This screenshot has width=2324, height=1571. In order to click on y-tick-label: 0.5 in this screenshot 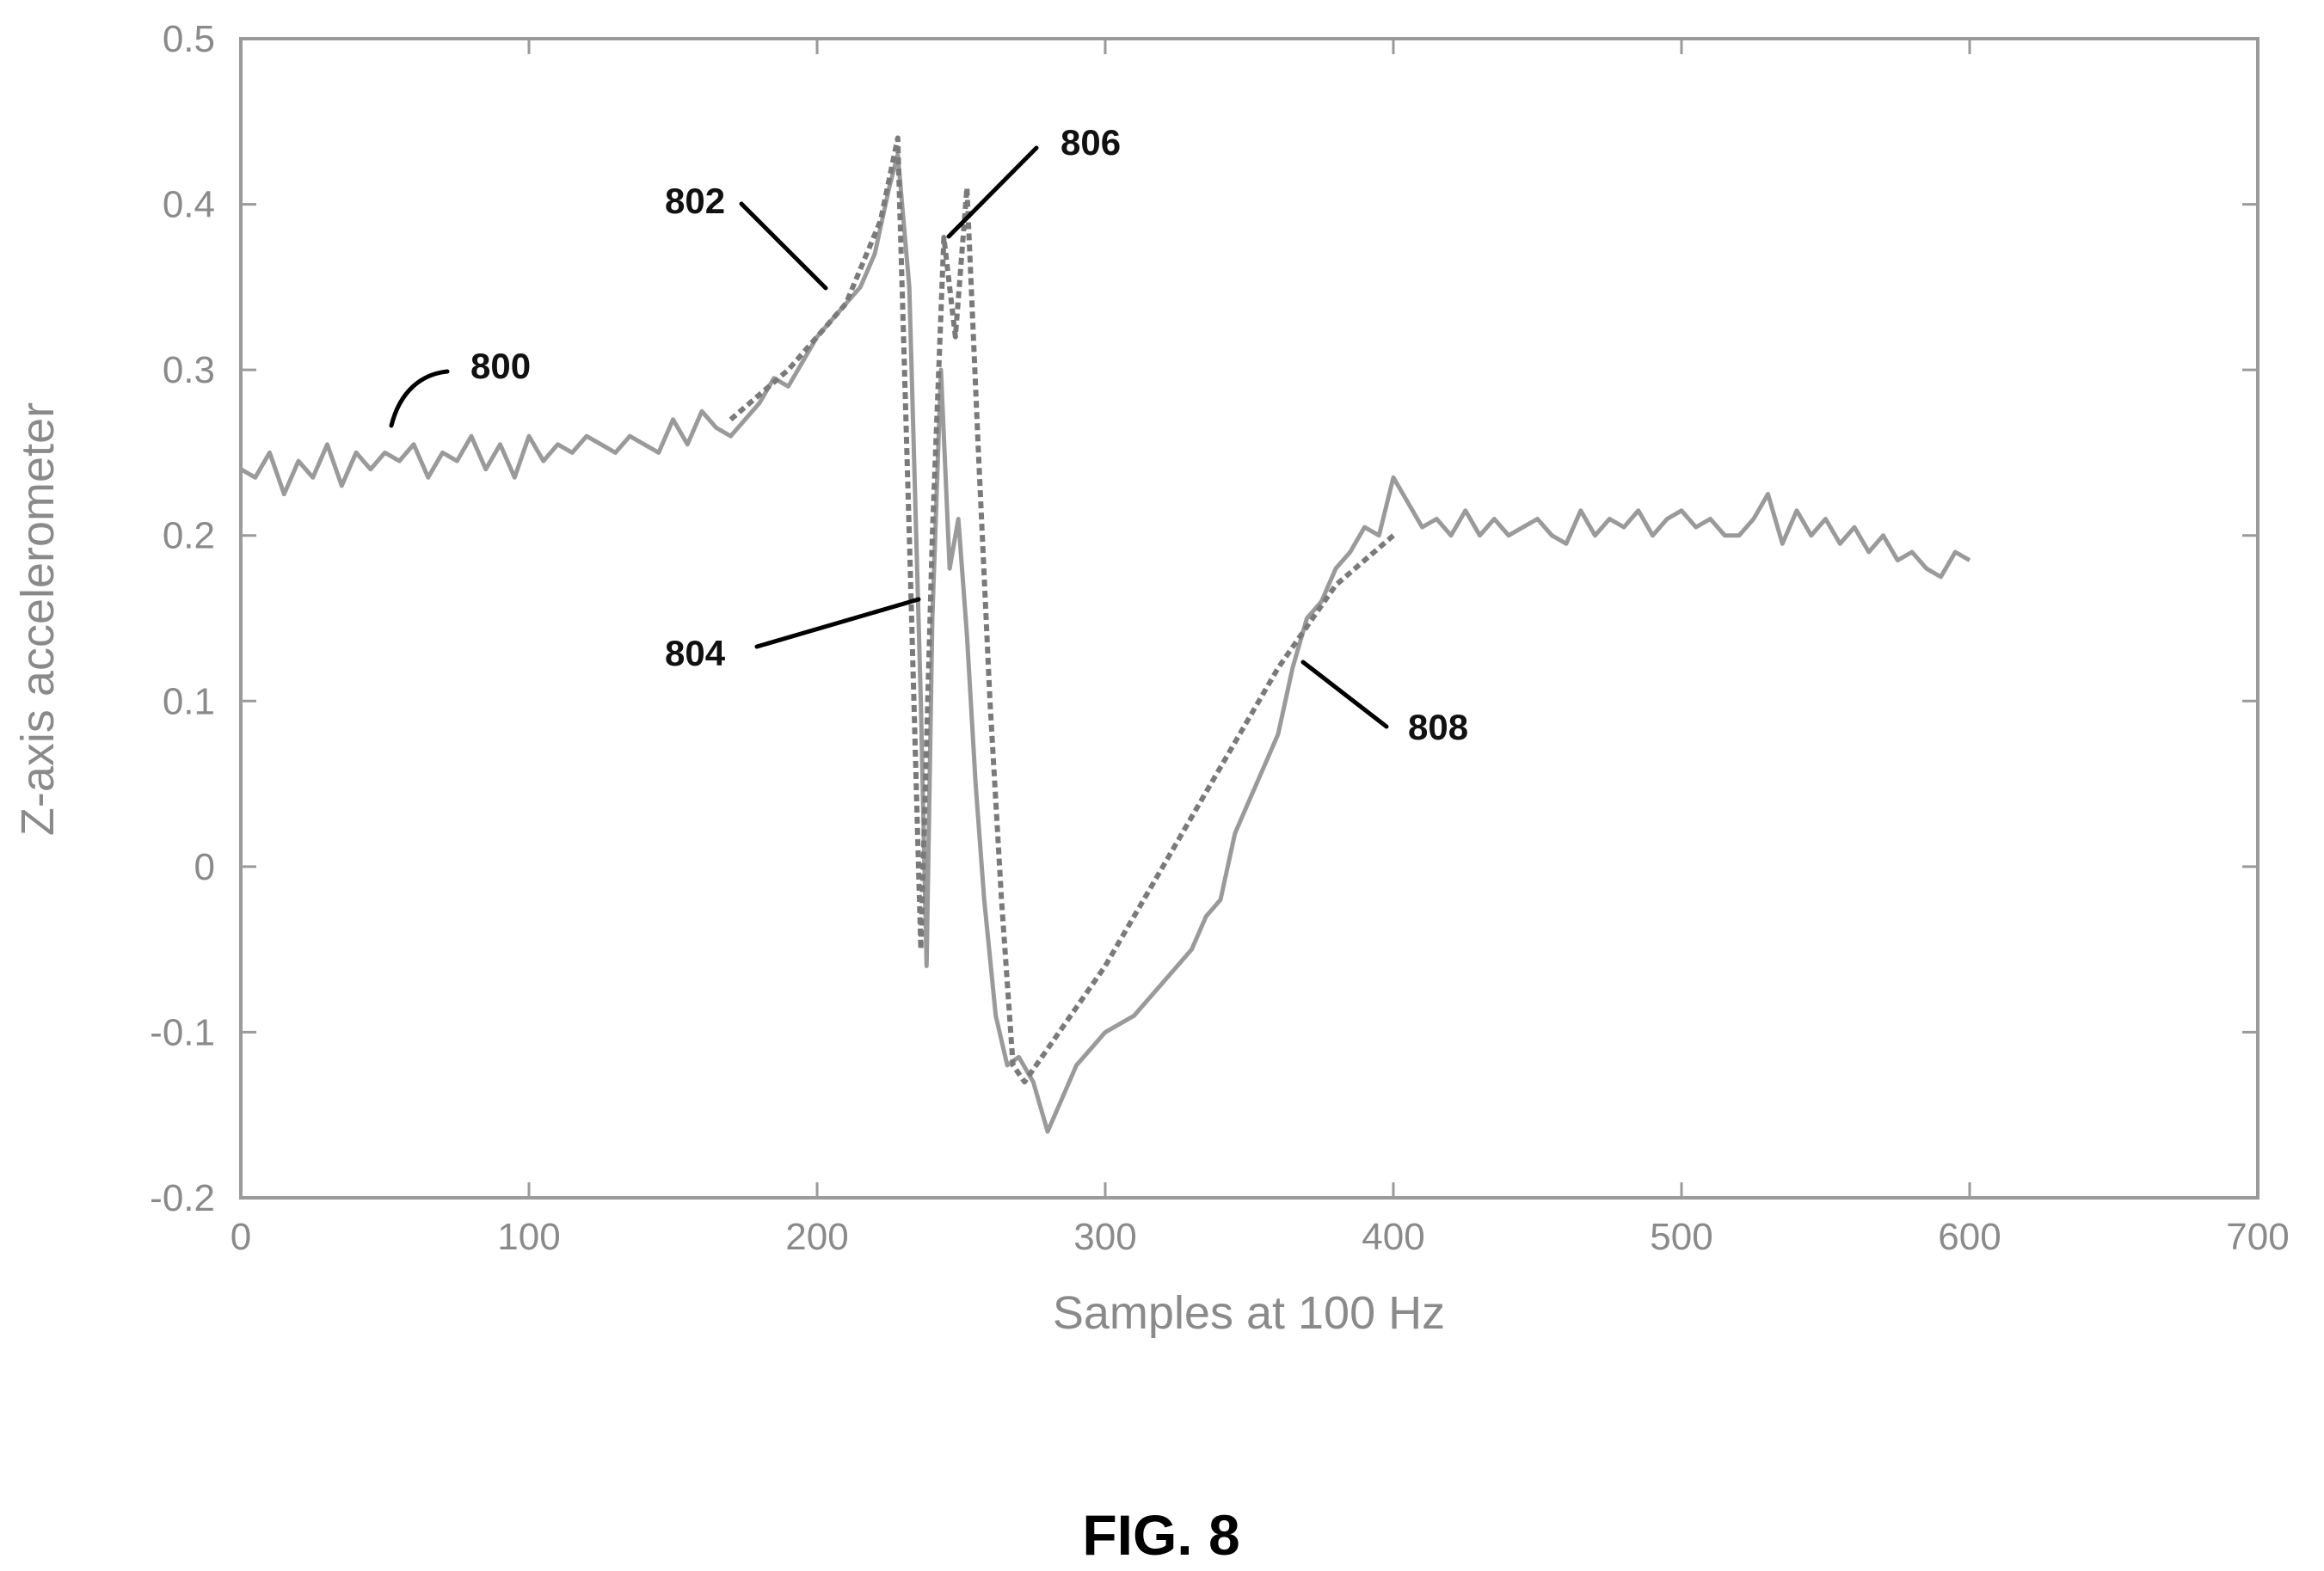, I will do `click(189, 39)`.